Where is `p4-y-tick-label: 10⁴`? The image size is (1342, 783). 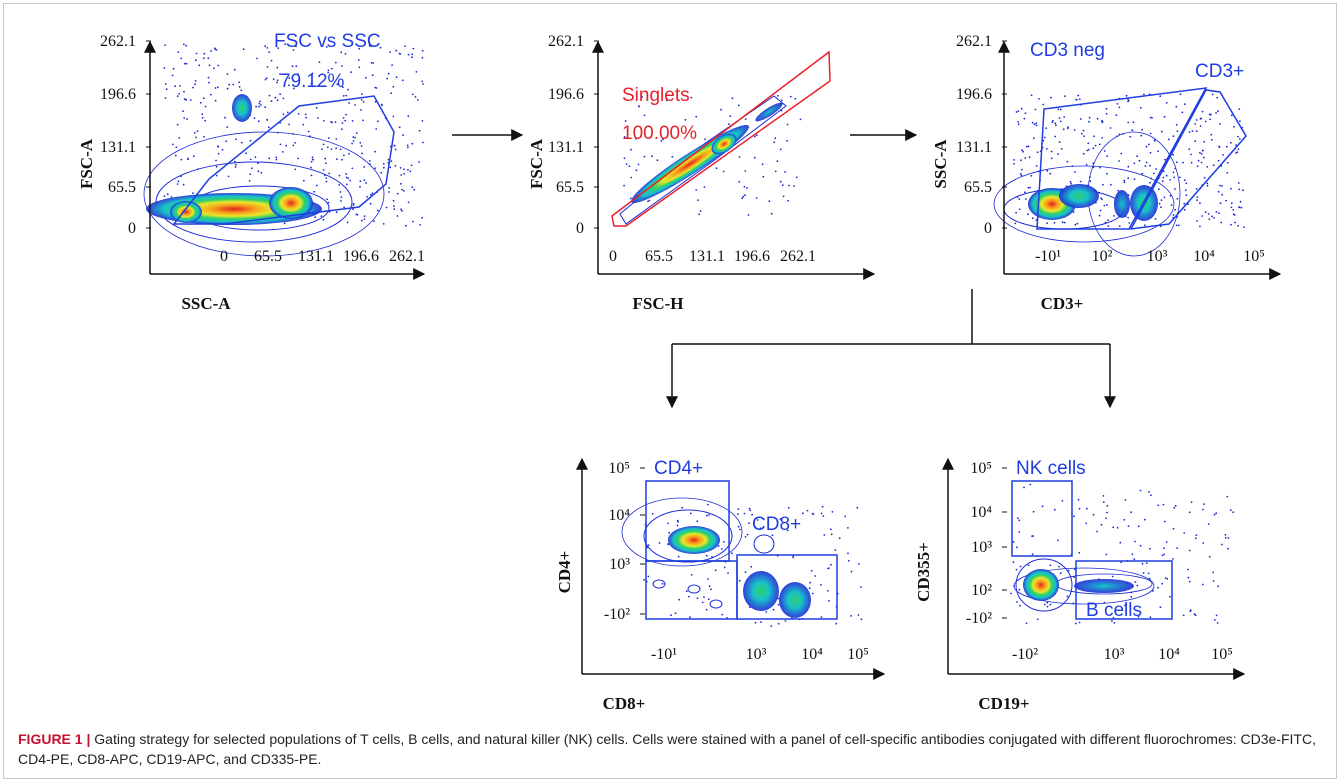
p4-y-tick-label: 10⁴ is located at coordinates (619, 515).